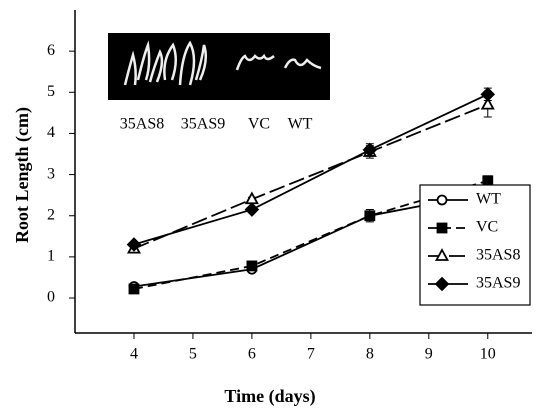 The height and width of the screenshot is (413, 539). Describe the element at coordinates (51, 173) in the screenshot. I see `y-tick-label: 3` at that location.